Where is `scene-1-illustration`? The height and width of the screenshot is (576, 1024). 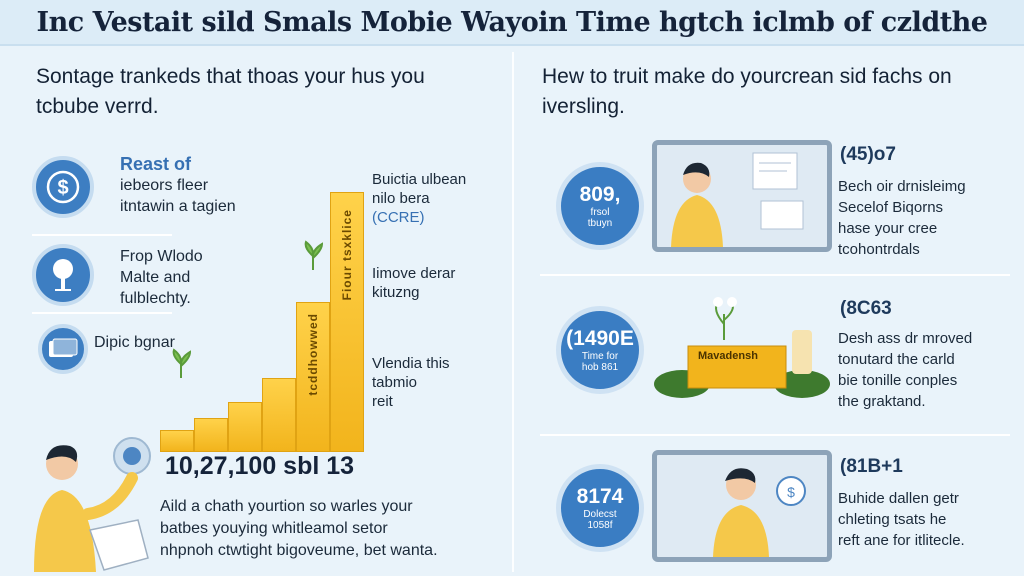 scene-1-illustration is located at coordinates (737, 199).